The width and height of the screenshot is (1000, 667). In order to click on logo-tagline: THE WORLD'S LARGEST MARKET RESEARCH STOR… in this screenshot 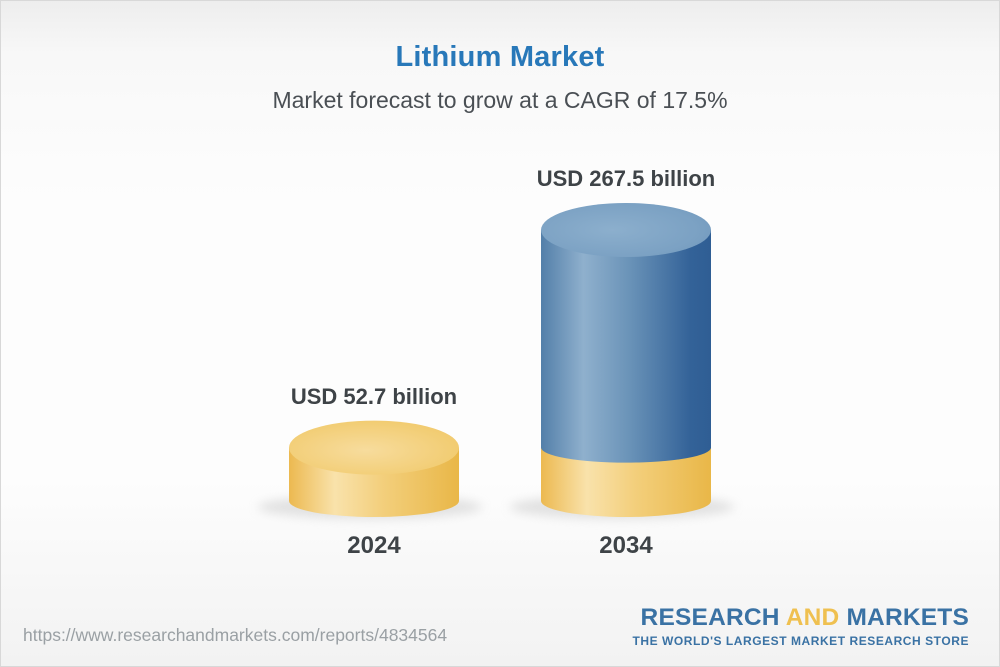, I will do `click(800, 641)`.